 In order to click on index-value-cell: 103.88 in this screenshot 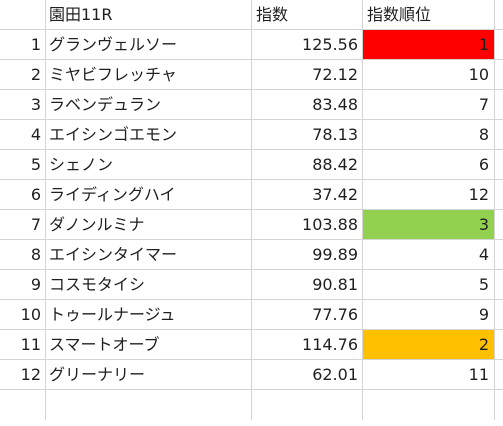, I will do `click(330, 224)`.